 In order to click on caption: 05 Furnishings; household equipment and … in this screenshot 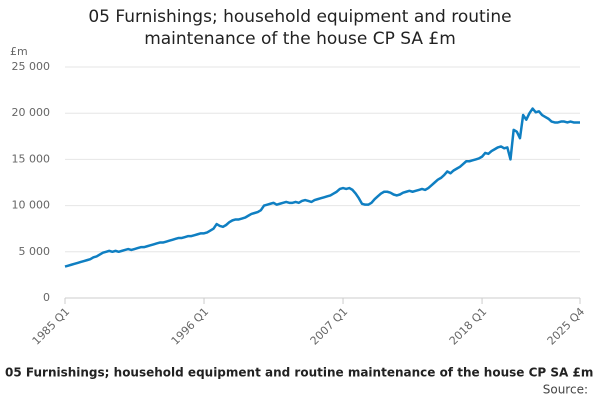, I will do `click(299, 373)`.